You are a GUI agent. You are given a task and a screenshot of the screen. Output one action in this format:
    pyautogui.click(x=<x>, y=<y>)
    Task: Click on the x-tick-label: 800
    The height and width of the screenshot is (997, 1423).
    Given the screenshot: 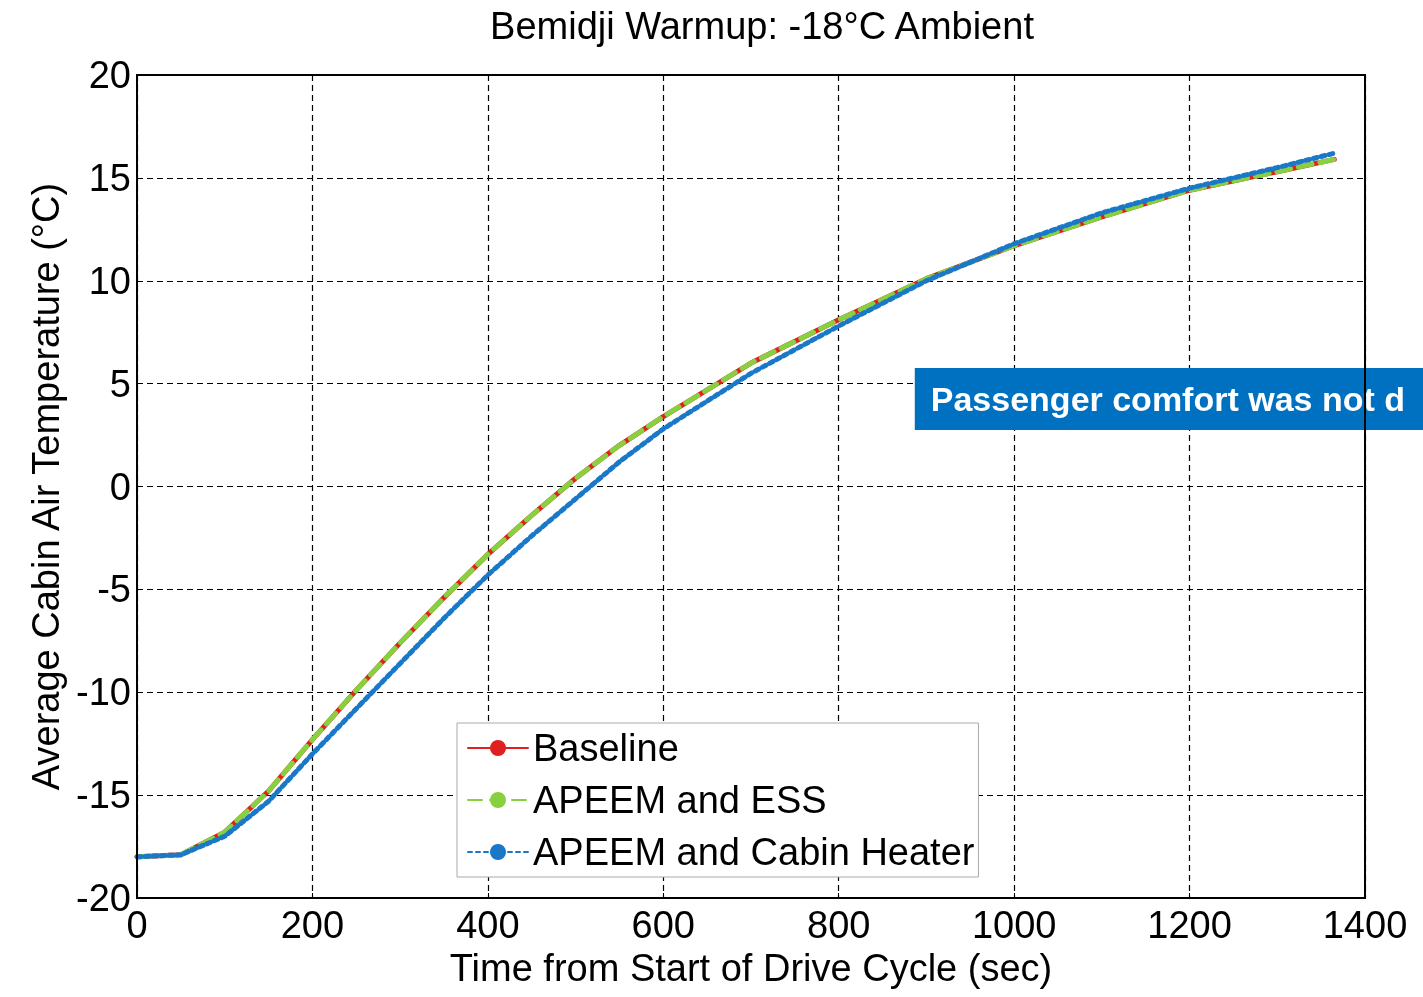 What is the action you would take?
    pyautogui.click(x=839, y=925)
    